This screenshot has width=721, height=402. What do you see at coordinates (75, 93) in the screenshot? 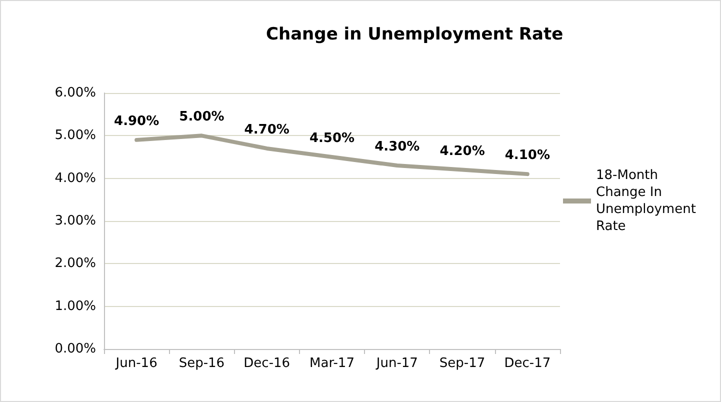
I see `y-tick-label: 6.00%` at bounding box center [75, 93].